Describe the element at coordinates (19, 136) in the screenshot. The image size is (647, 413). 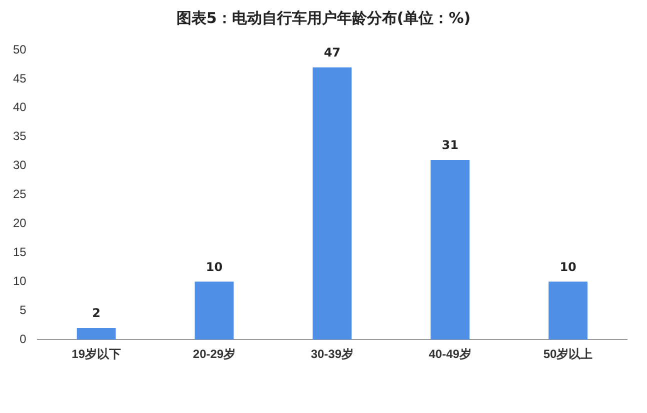
I see `y-tick-label: 35` at that location.